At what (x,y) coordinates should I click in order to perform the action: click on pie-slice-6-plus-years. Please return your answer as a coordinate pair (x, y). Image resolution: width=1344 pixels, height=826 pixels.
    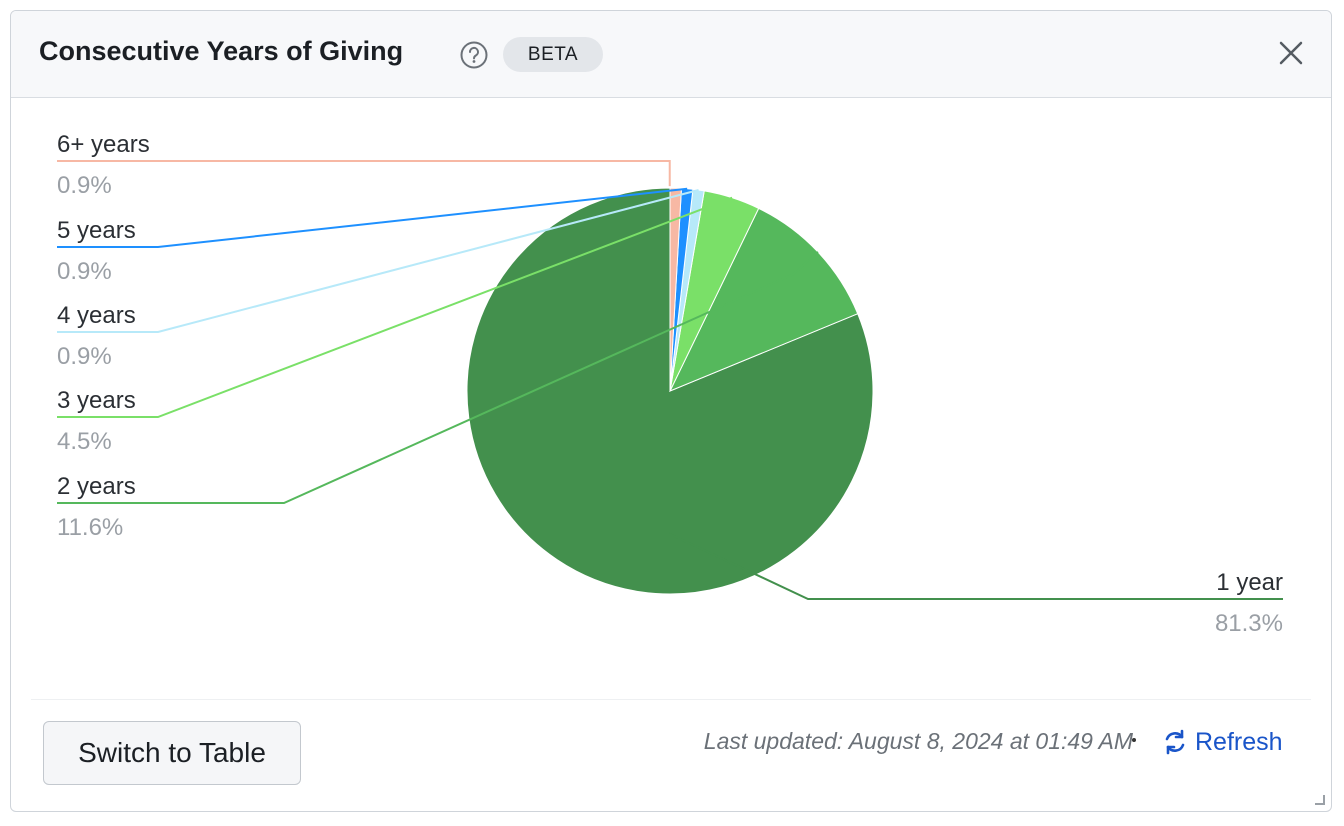
    Looking at the image, I should click on (675, 289).